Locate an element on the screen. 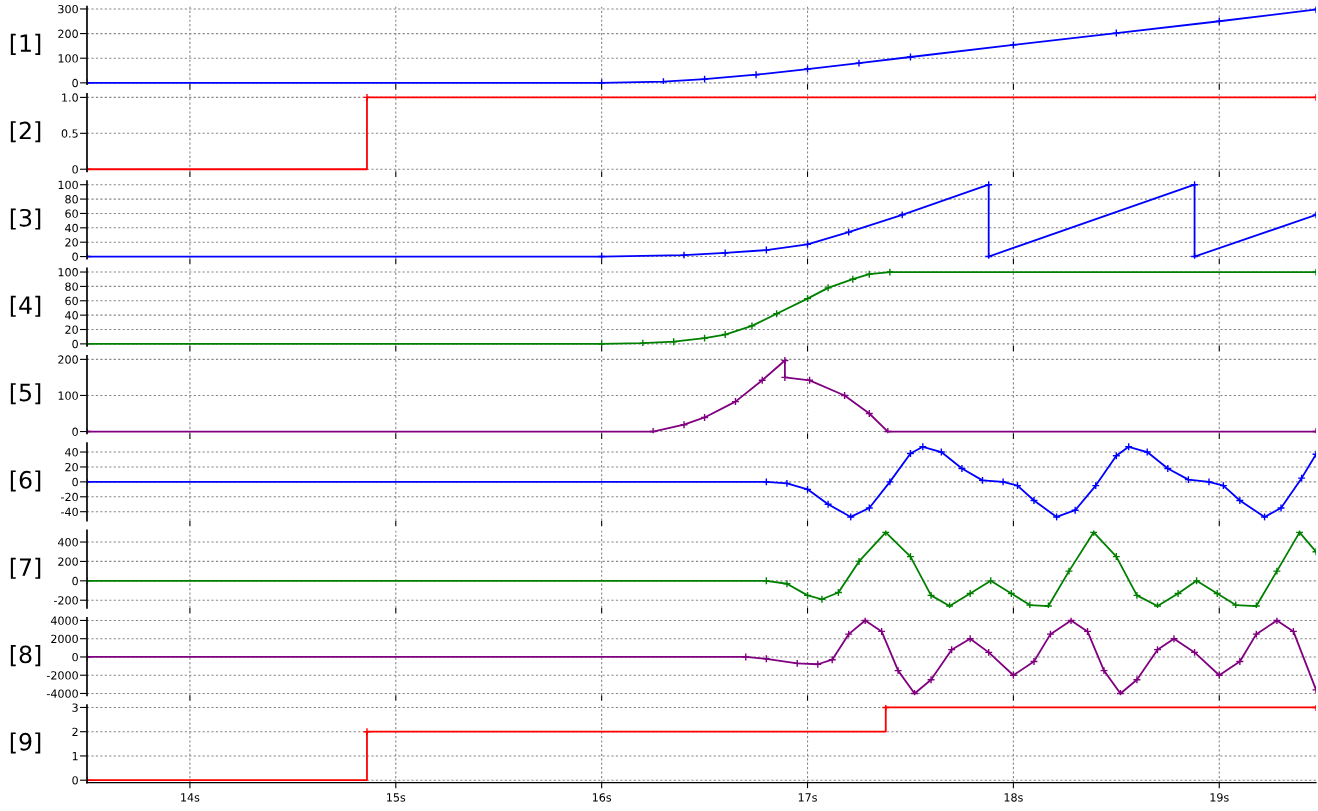 This screenshot has height=811, width=1318. y-tick-label: 1.0 is located at coordinates (70, 97).